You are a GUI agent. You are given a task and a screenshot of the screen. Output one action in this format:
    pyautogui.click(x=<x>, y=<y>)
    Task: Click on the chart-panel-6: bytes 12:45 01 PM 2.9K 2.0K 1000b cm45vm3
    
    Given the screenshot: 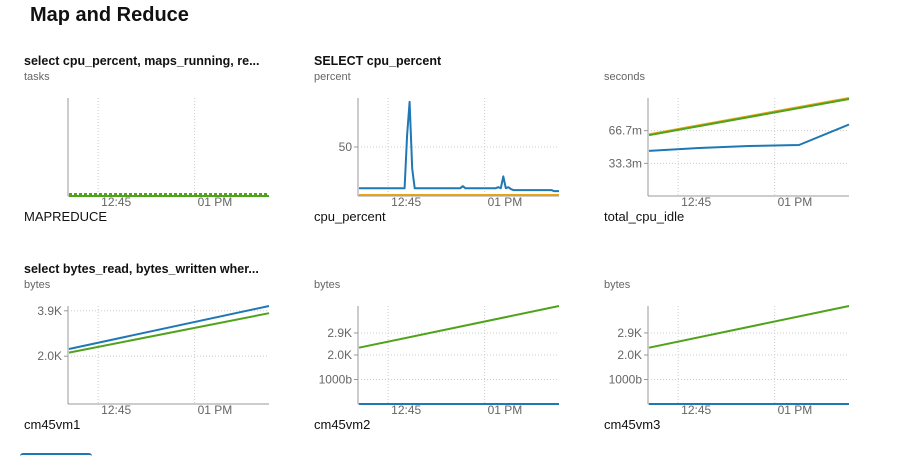 What is the action you would take?
    pyautogui.click(x=740, y=357)
    